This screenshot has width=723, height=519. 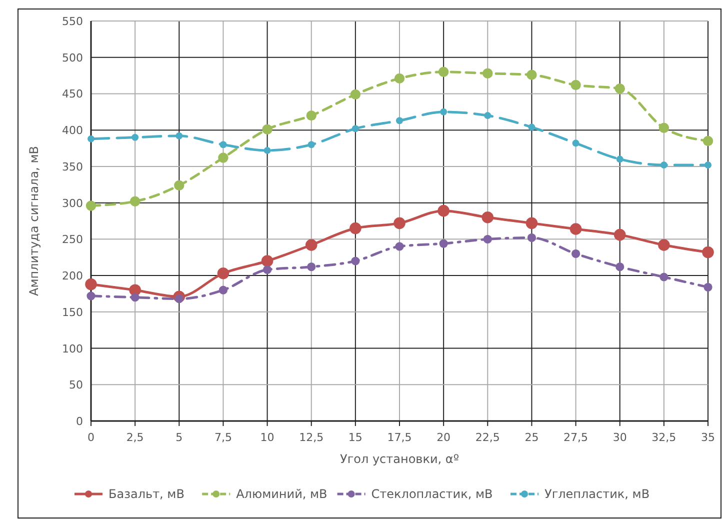 What do you see at coordinates (355, 437) in the screenshot?
I see `x-tick-label: 15` at bounding box center [355, 437].